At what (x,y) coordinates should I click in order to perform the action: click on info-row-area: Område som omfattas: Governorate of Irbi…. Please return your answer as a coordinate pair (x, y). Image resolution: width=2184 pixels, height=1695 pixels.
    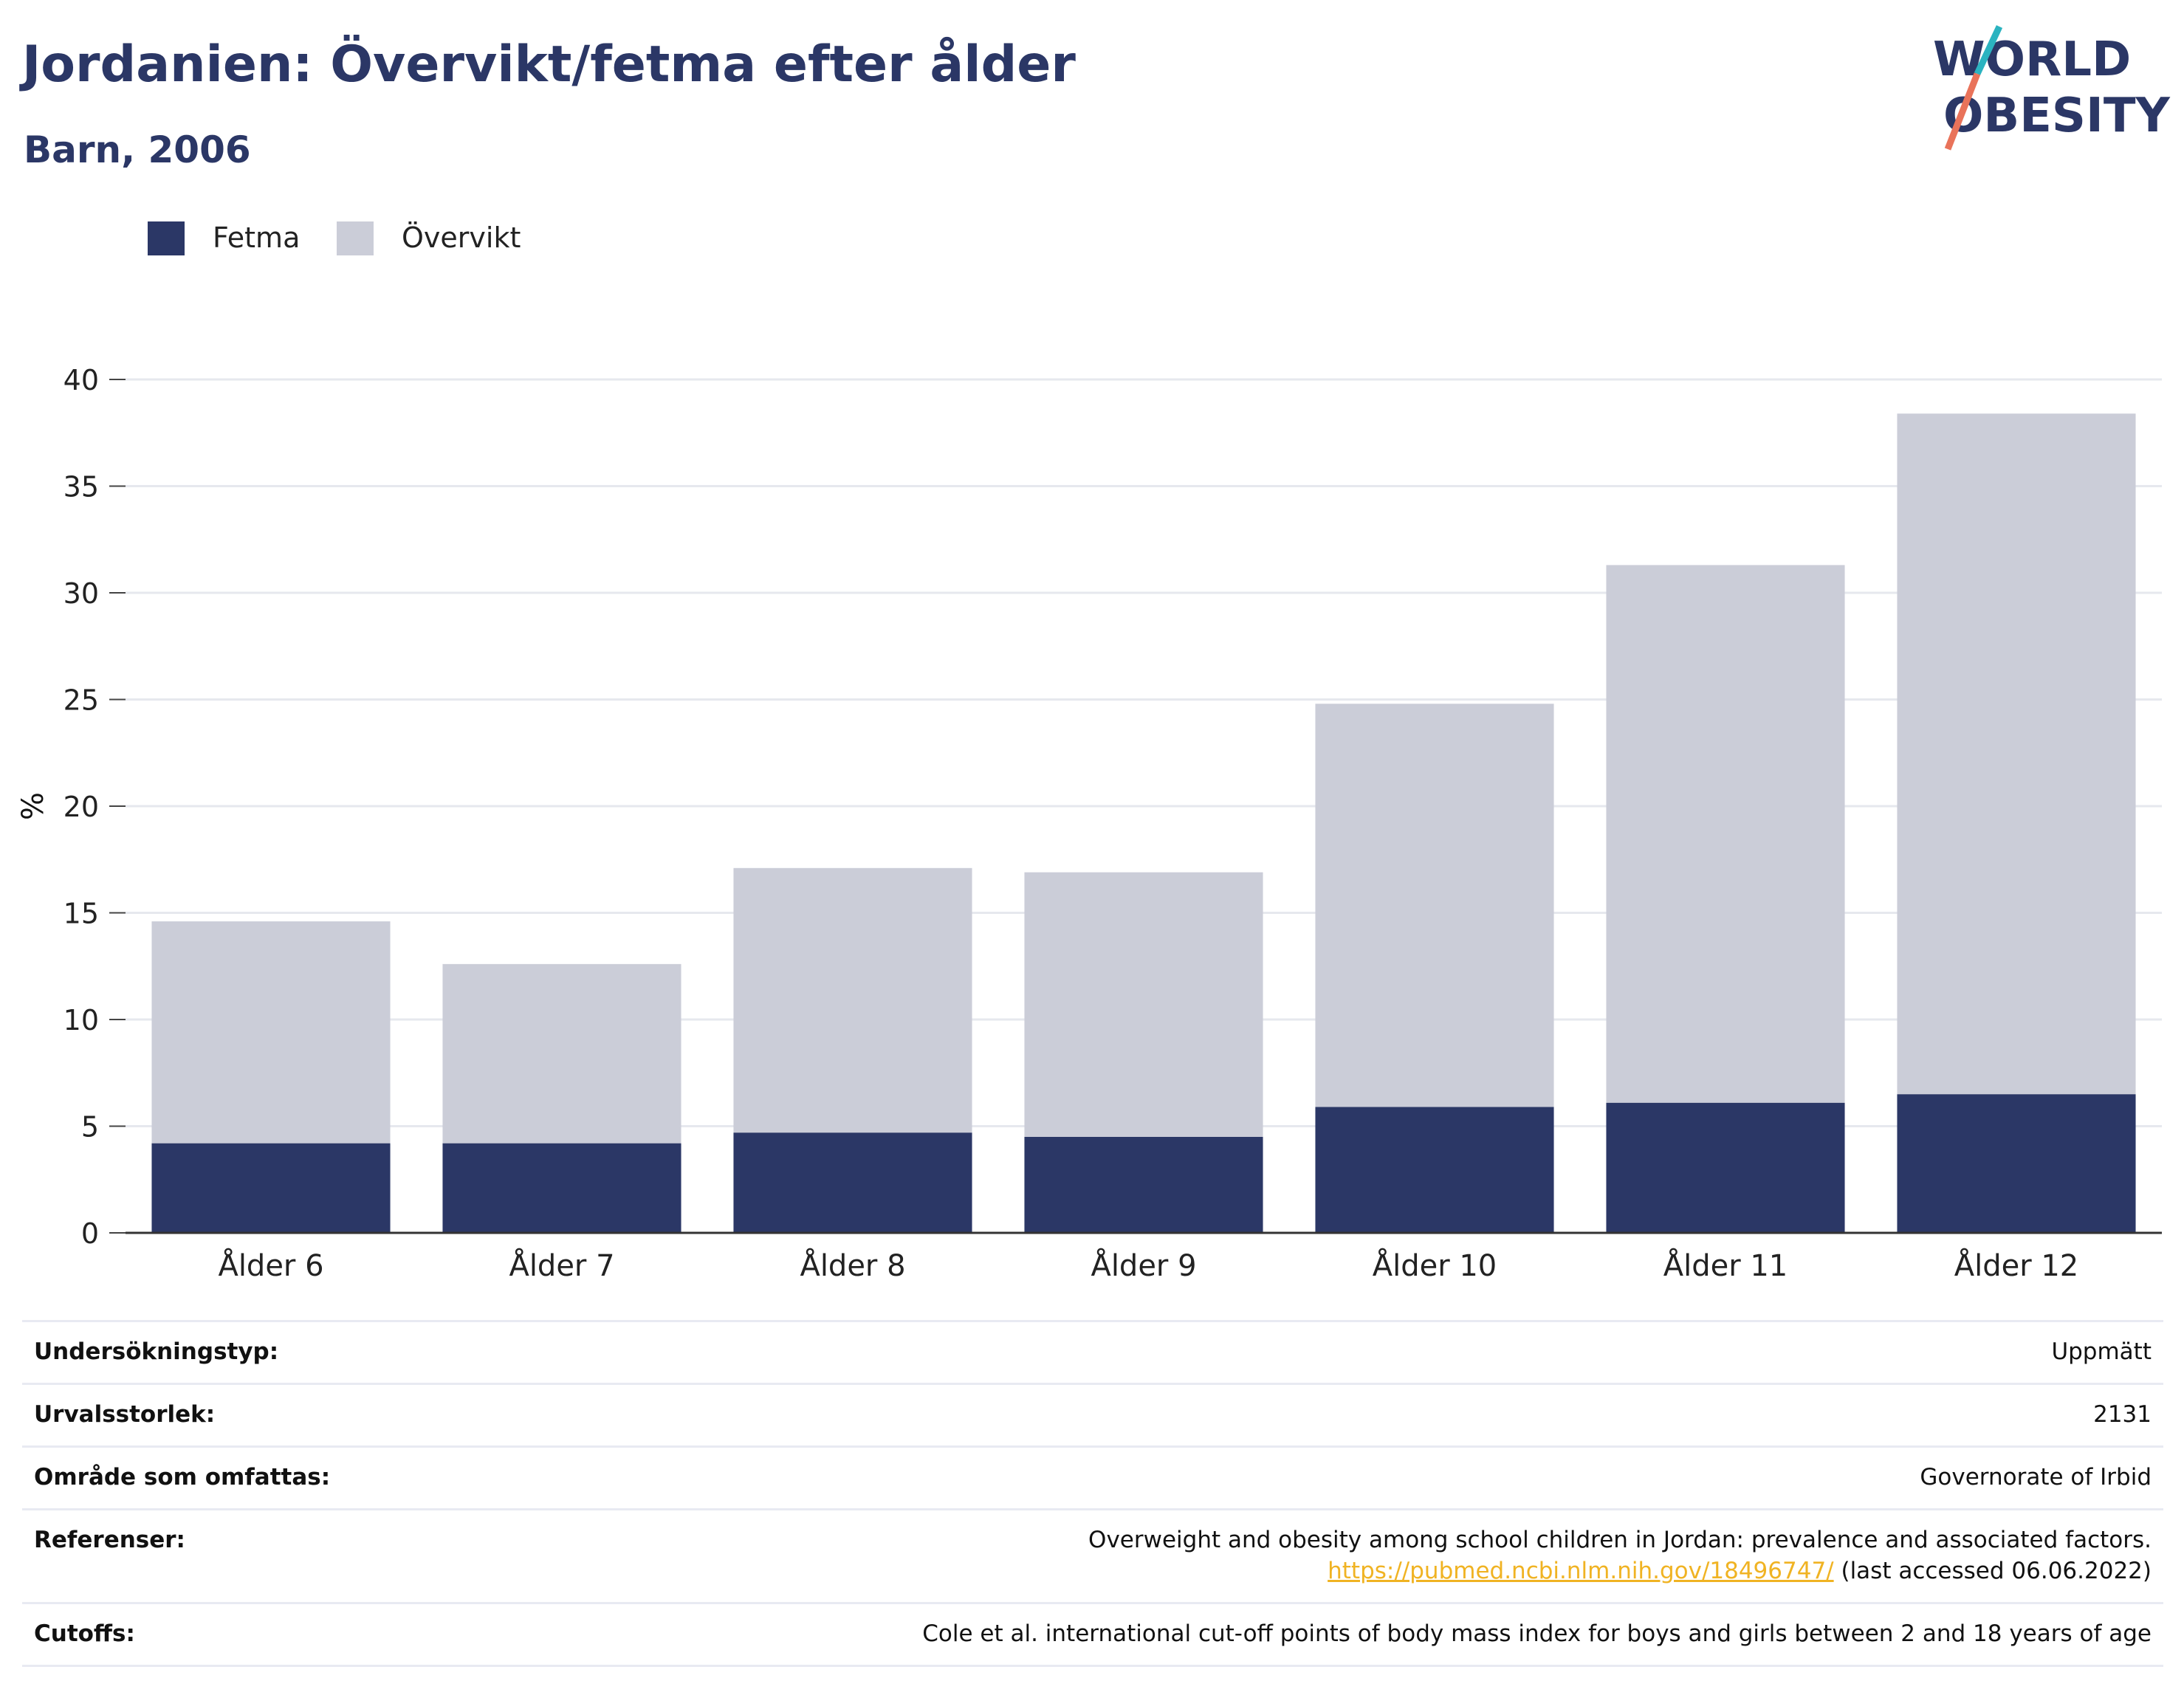
    Looking at the image, I should click on (1093, 1476).